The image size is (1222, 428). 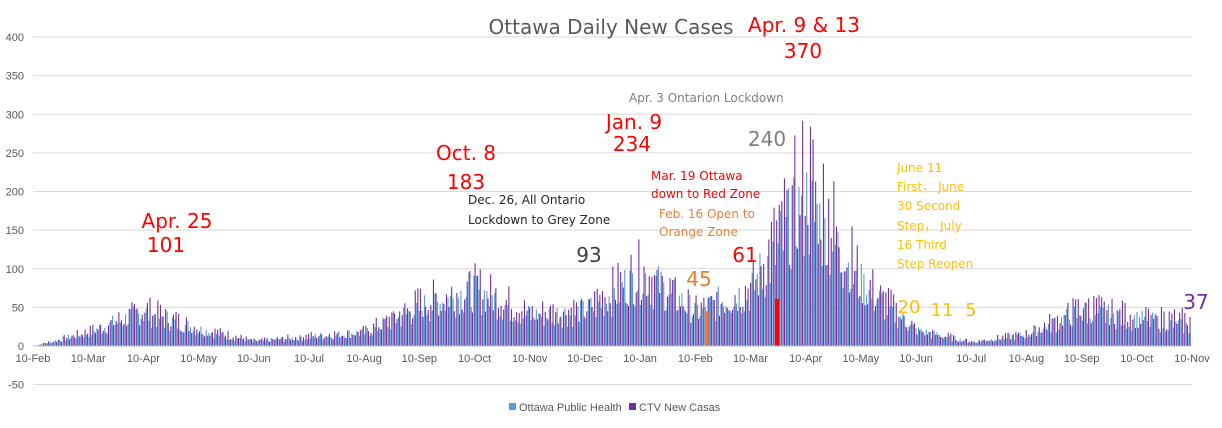 What do you see at coordinates (198, 359) in the screenshot?
I see `x-tick-label: 10-May` at bounding box center [198, 359].